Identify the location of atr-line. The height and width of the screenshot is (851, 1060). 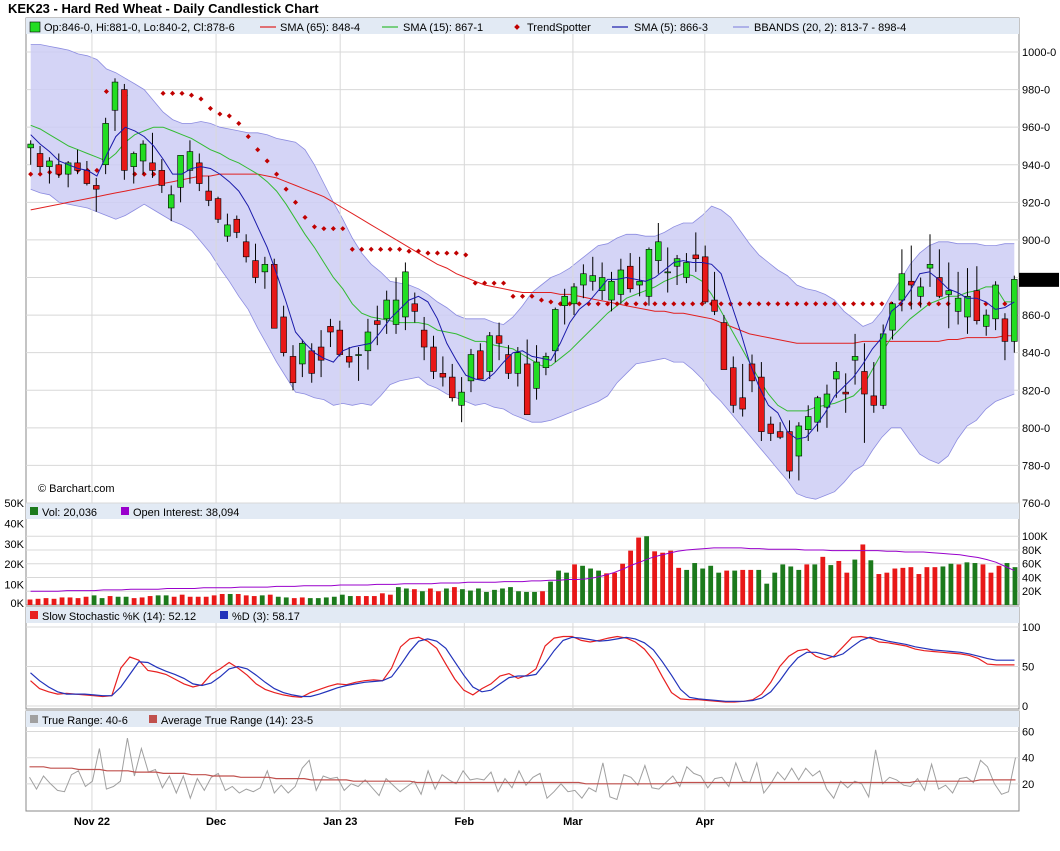
(522, 775).